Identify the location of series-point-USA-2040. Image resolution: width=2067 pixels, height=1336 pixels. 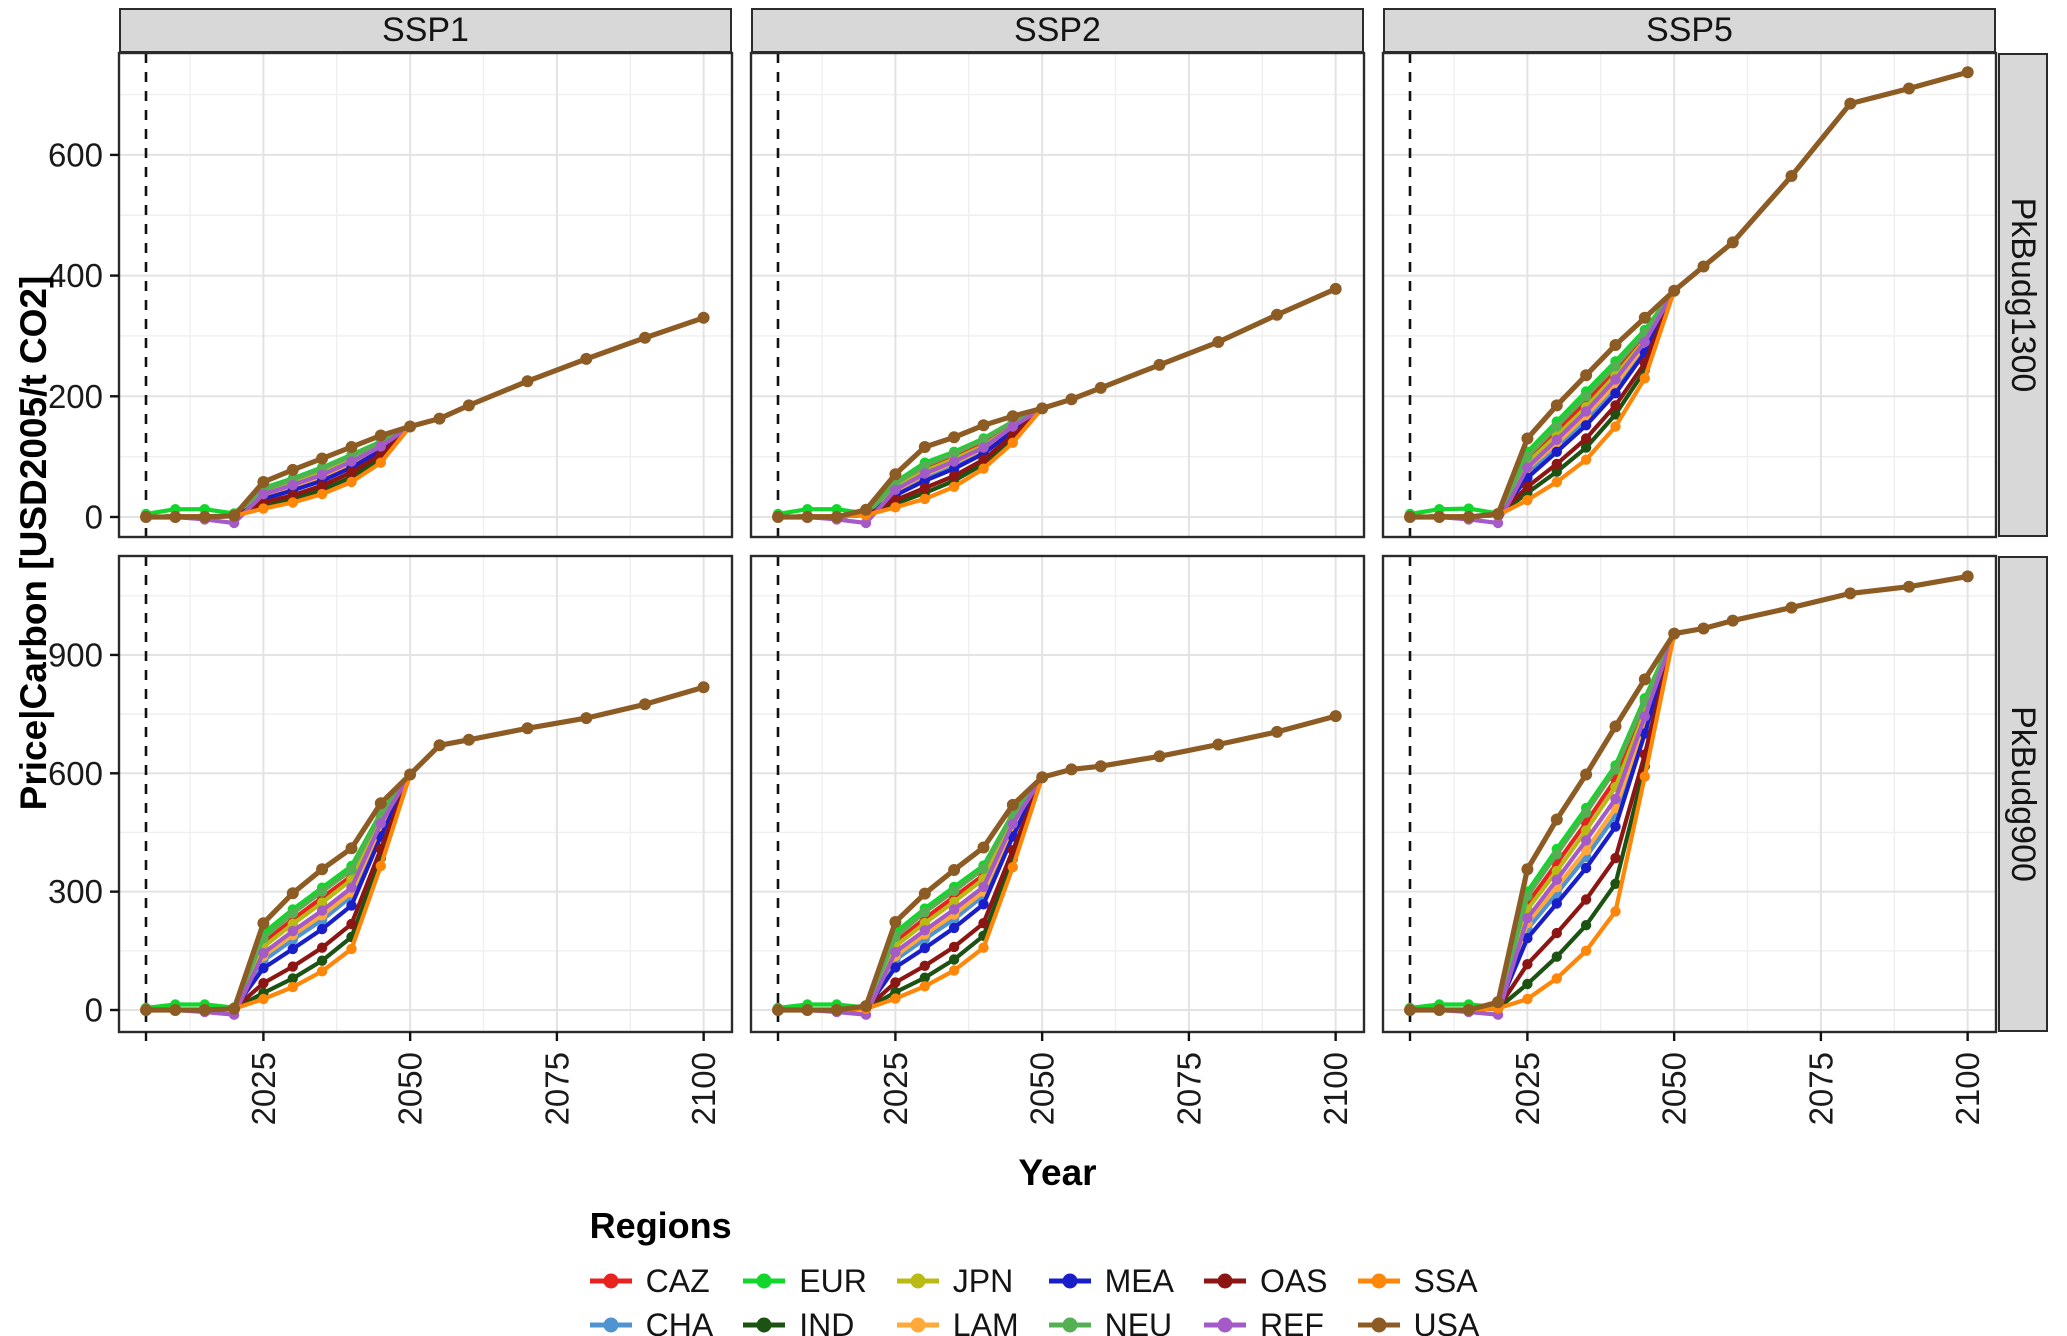
(1615, 726).